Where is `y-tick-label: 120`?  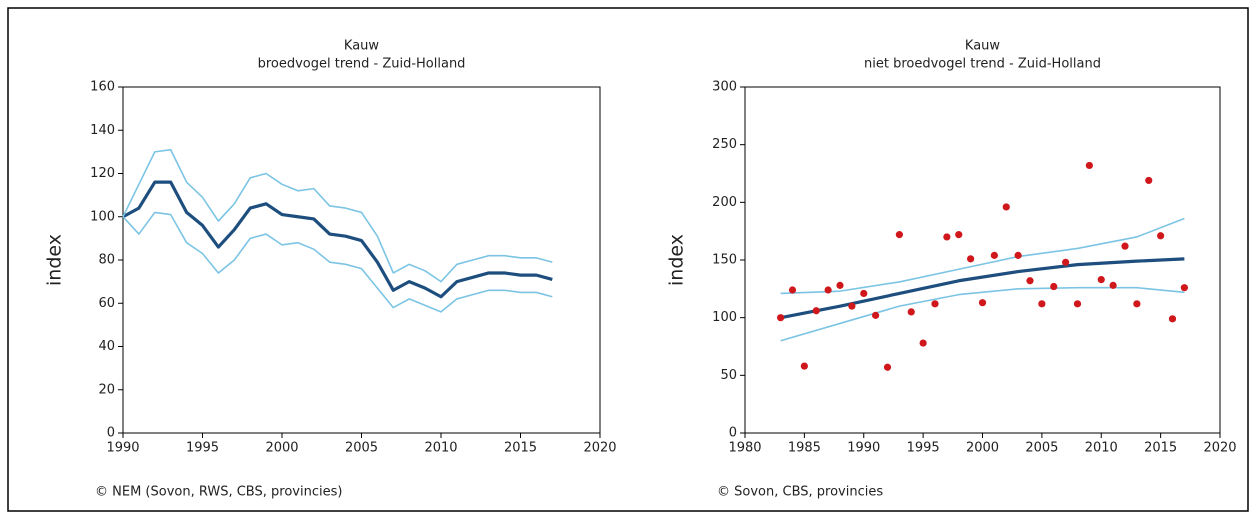
y-tick-label: 120 is located at coordinates (102, 173).